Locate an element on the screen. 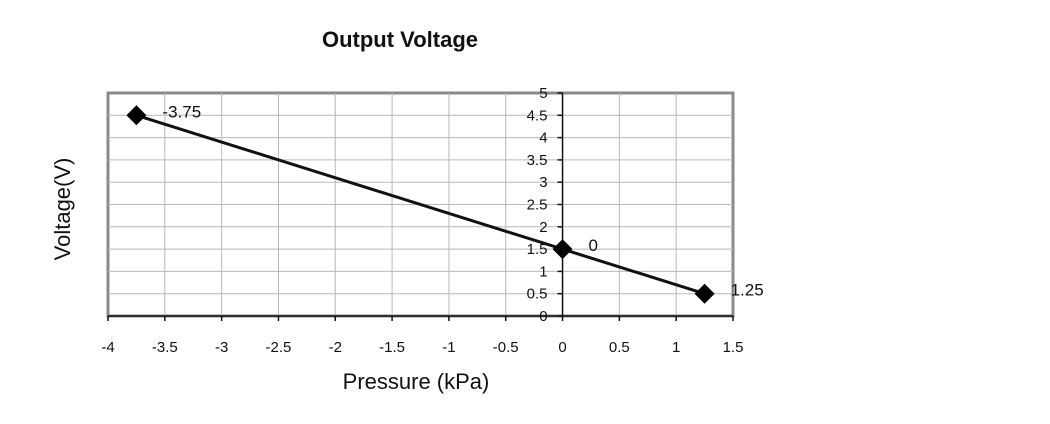  x-axis-title: Pressure (kPa) is located at coordinates (416, 381).